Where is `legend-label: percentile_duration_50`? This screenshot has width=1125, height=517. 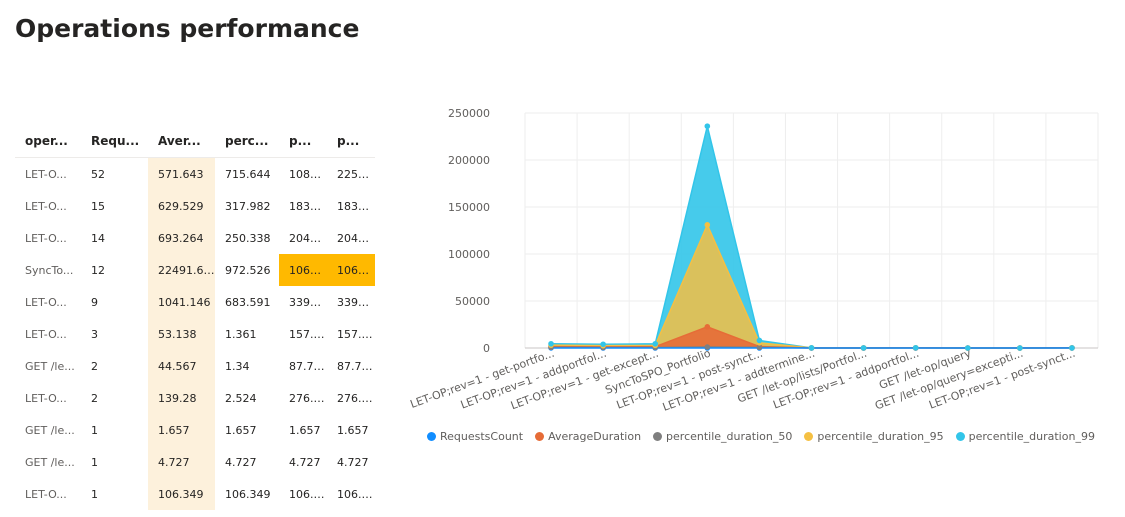 legend-label: percentile_duration_50 is located at coordinates (729, 436).